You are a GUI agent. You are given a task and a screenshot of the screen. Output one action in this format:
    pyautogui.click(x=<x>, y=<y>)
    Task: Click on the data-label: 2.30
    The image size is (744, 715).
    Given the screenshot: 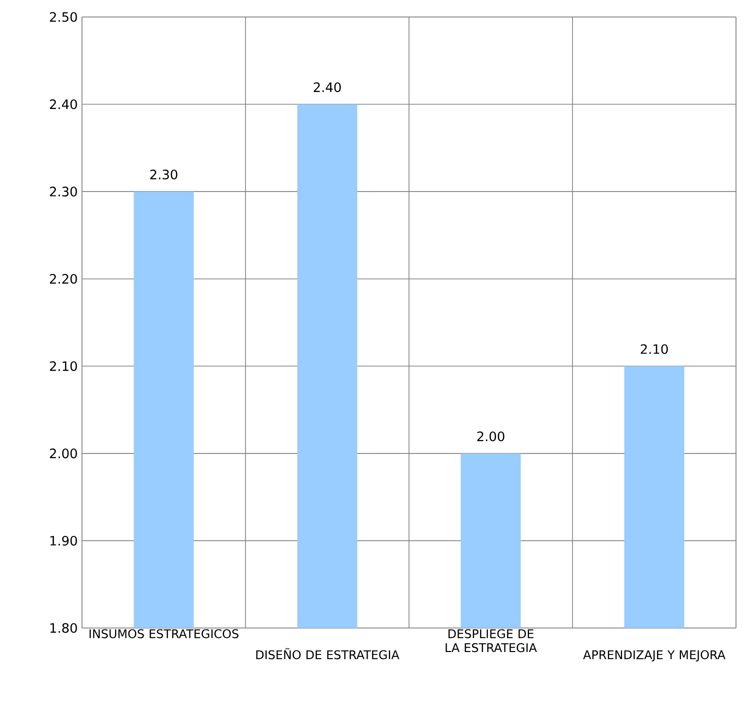 What is the action you would take?
    pyautogui.click(x=164, y=175)
    